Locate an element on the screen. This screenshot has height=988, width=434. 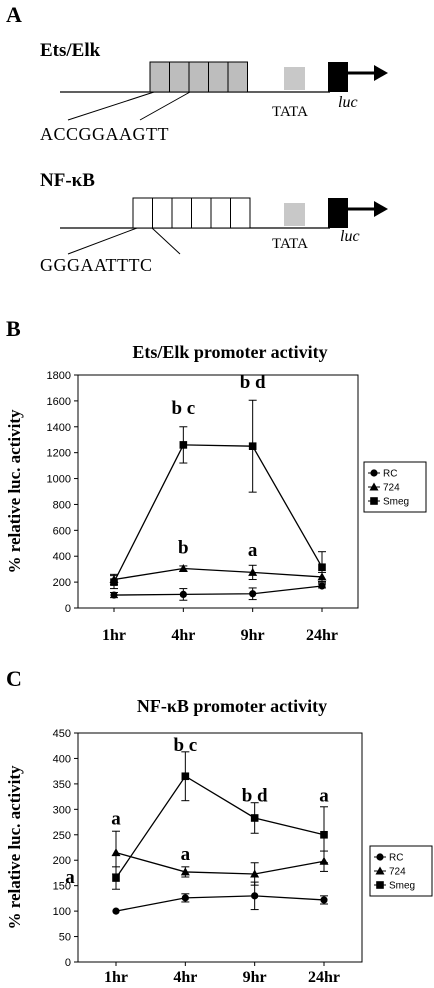
ets-elk-sequence-pointer is located at coordinates (165, 106).